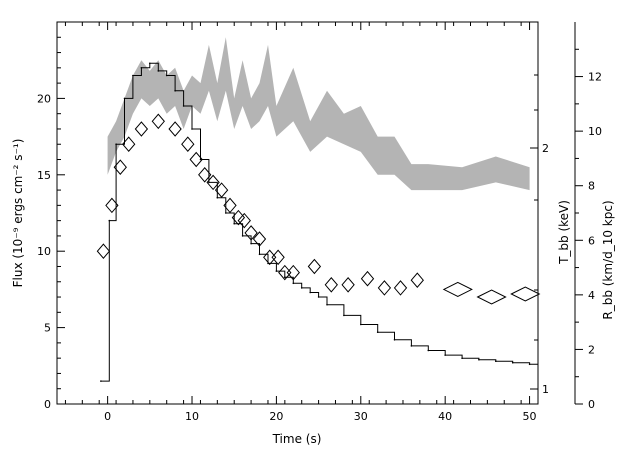  Describe the element at coordinates (588, 229) in the screenshot. I see `radius-ticks: 0 2 4 6 8 10 12` at that location.